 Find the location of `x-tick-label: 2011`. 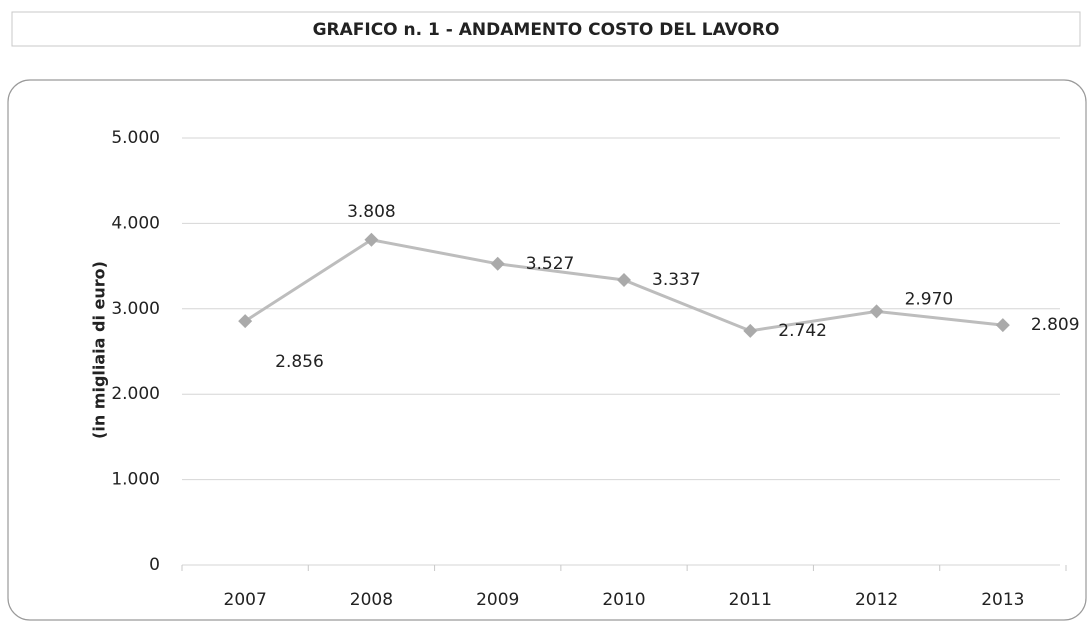

x-tick-label: 2011 is located at coordinates (750, 600).